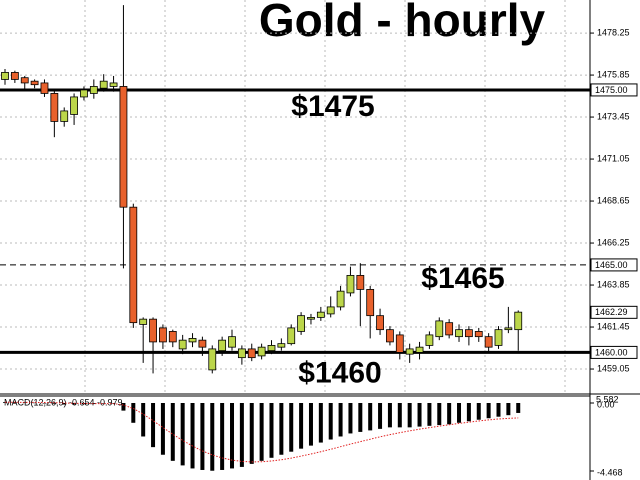 The height and width of the screenshot is (480, 640). What do you see at coordinates (402, 23) in the screenshot?
I see `chart-title: Gold - hourly` at bounding box center [402, 23].